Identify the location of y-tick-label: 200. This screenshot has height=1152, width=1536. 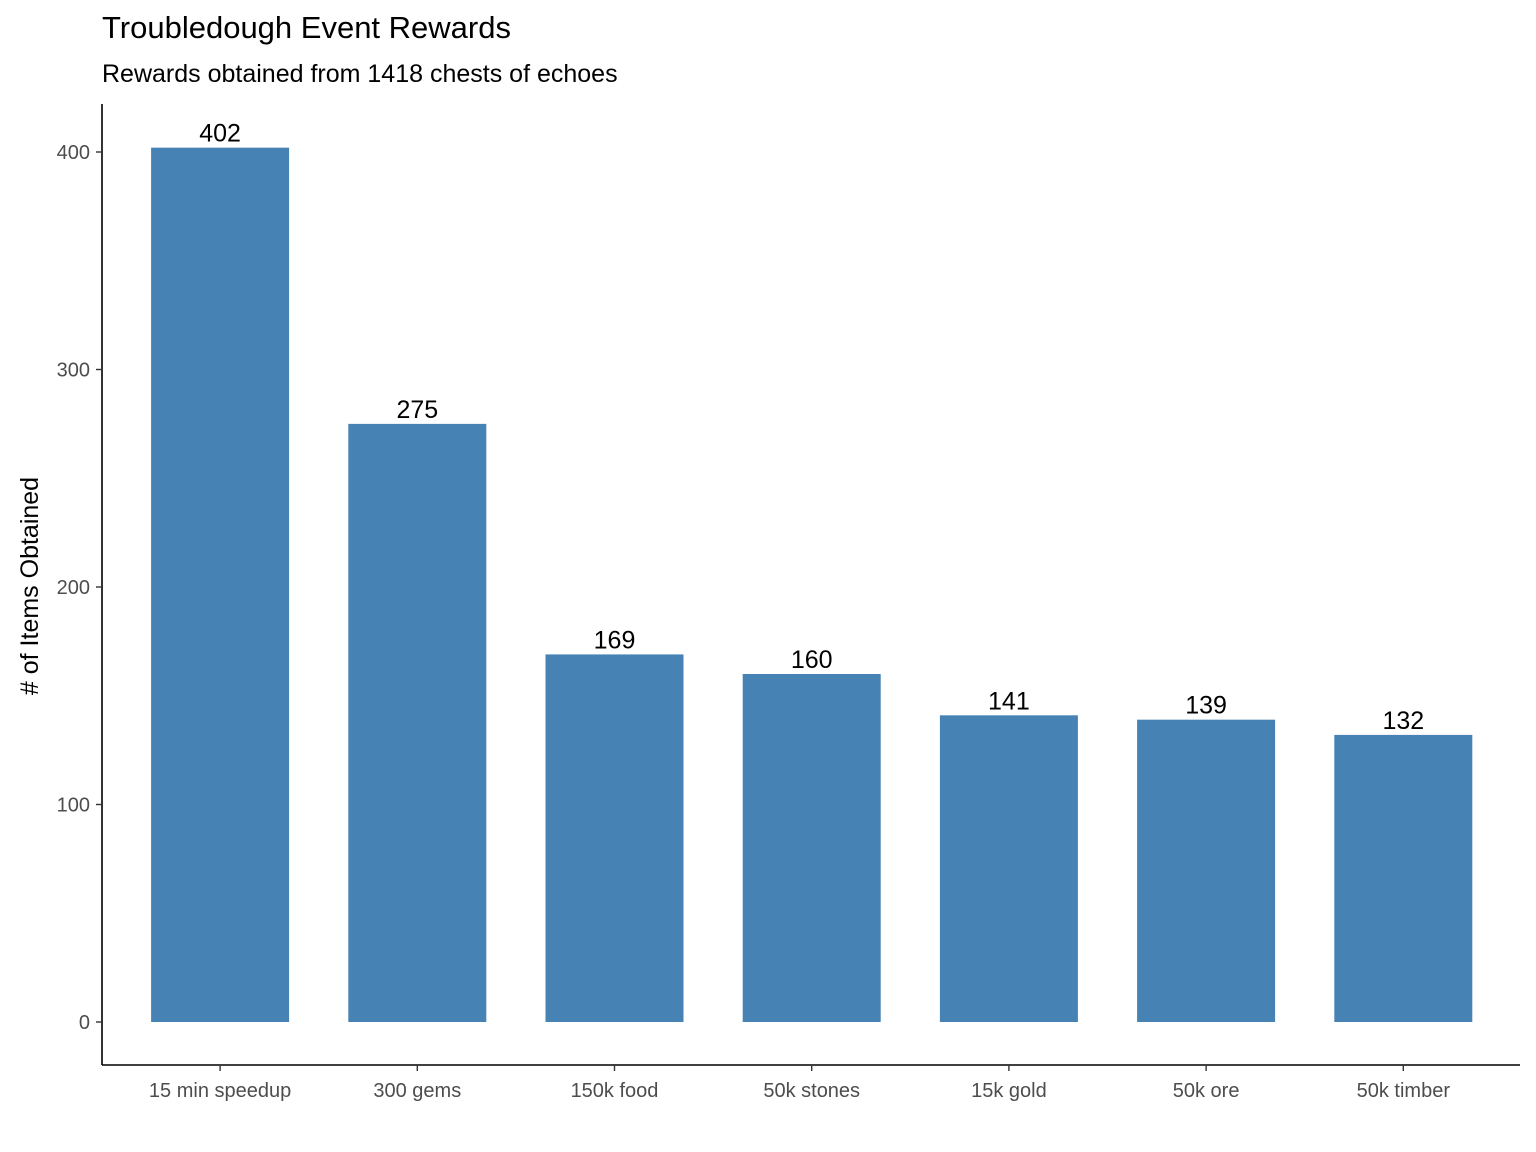
(73, 588).